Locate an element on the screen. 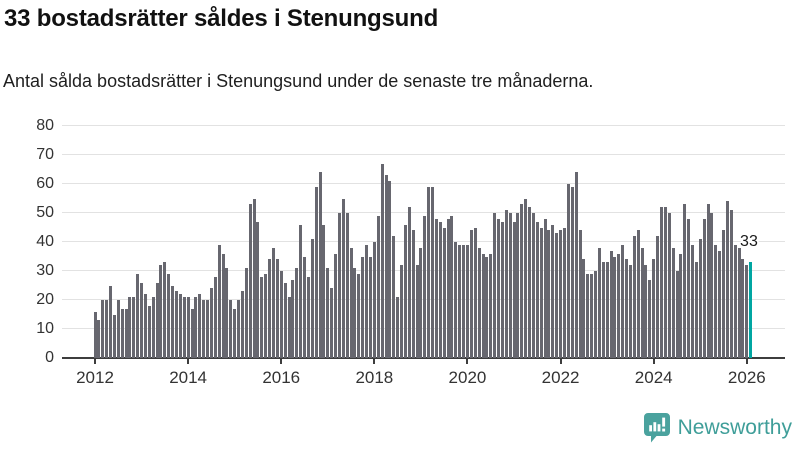  newsworthy-logo: Newsworthy is located at coordinates (717, 428).